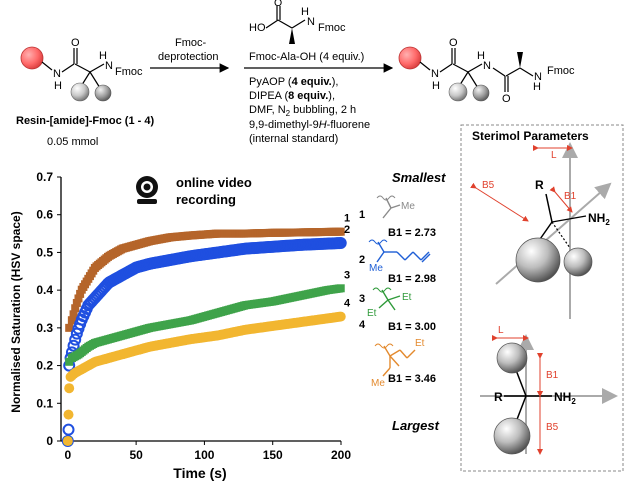 This screenshot has height=484, width=627. Describe the element at coordinates (397, 310) in the screenshot. I see `substituent-3: Et Et 3 B1 = 3.00` at that location.